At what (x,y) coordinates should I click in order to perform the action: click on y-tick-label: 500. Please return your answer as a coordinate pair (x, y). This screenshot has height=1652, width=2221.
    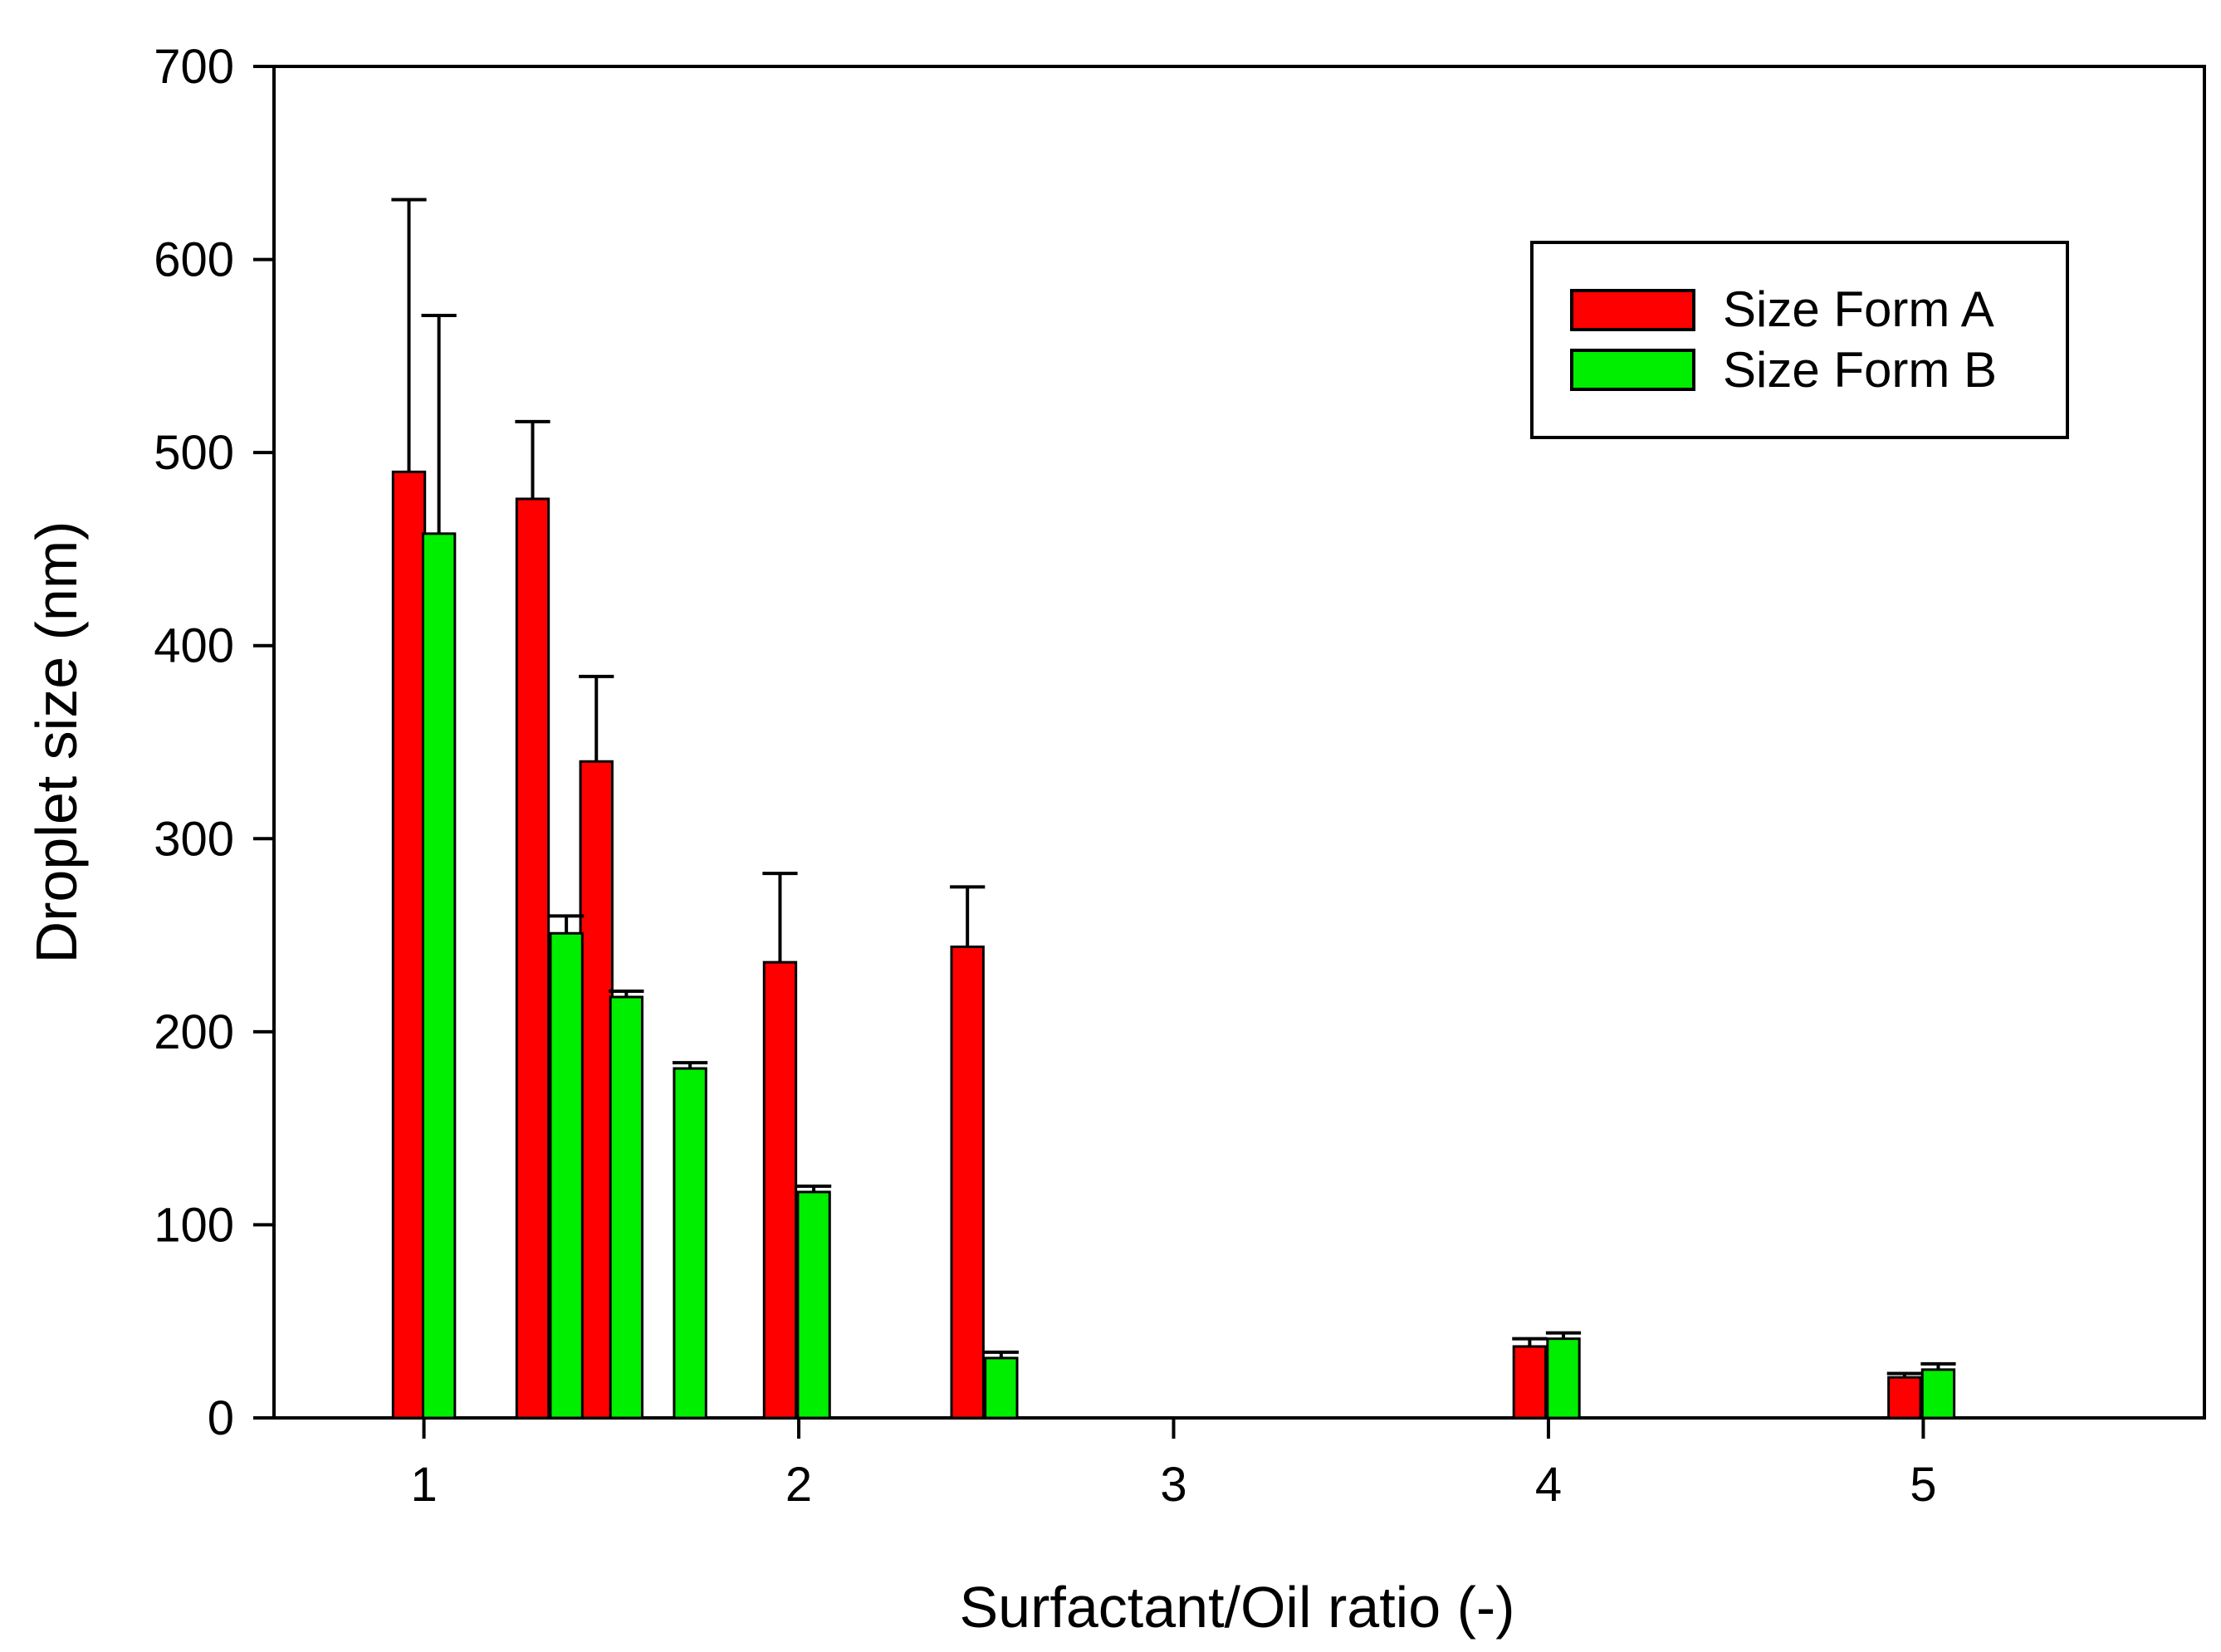
    Looking at the image, I should click on (194, 453).